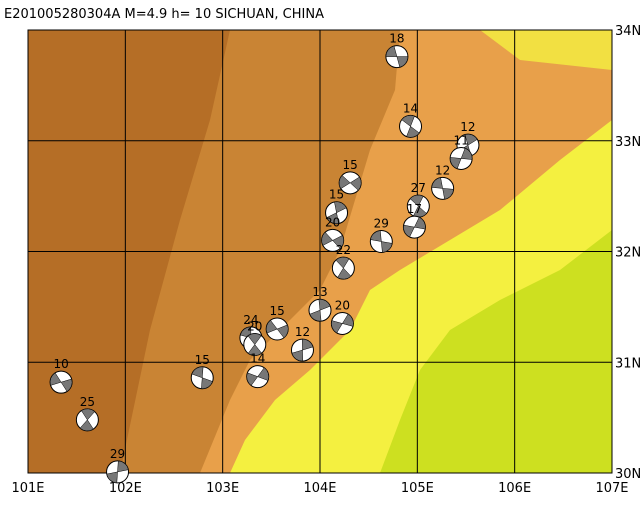 The height and width of the screenshot is (505, 641). I want to click on depth-label: 24, so click(250, 320).